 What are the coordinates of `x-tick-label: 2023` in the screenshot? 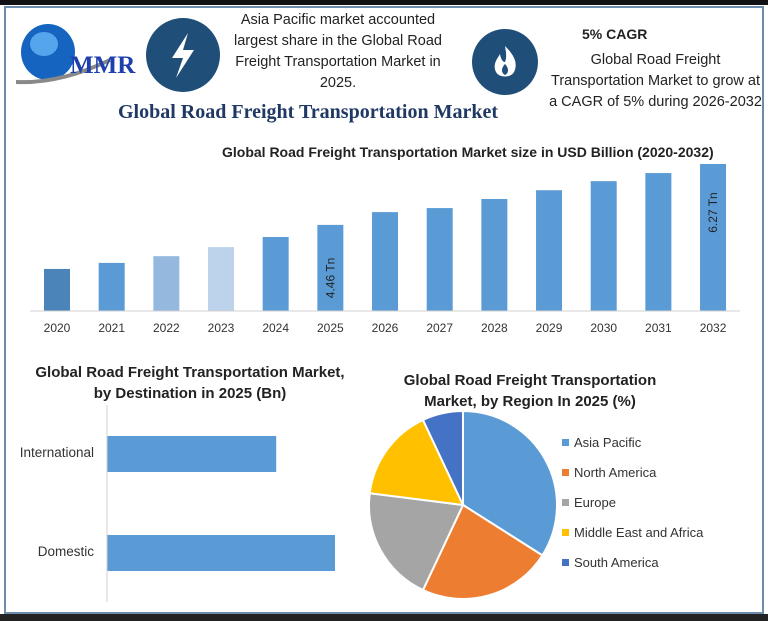 It's located at (221, 328).